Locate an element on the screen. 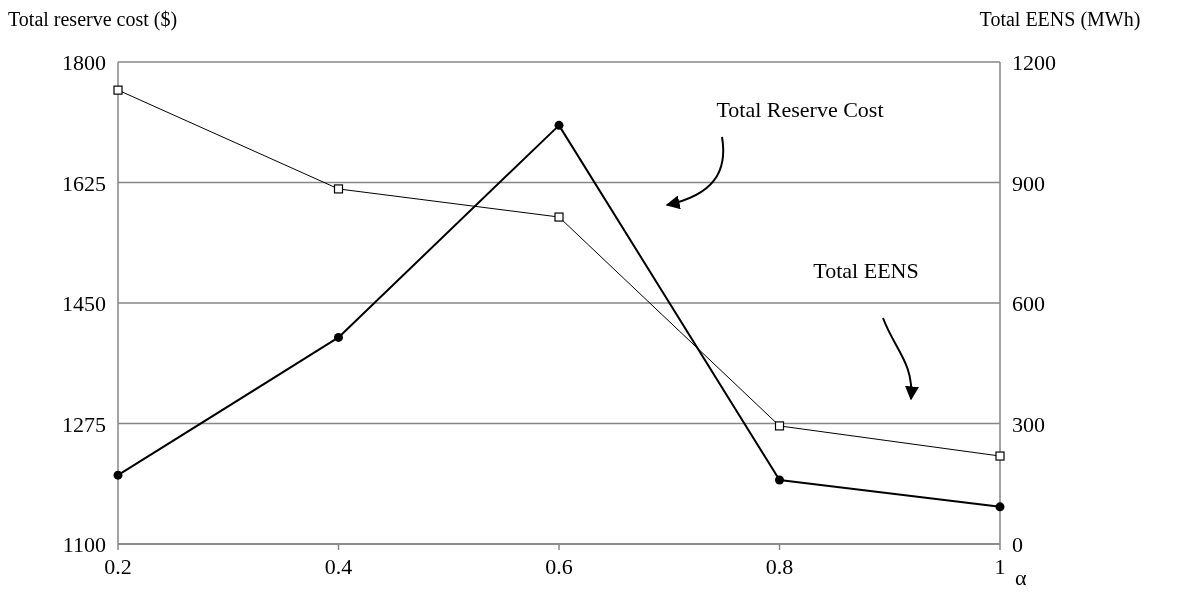  x-tick-label: 1 is located at coordinates (1000, 566).